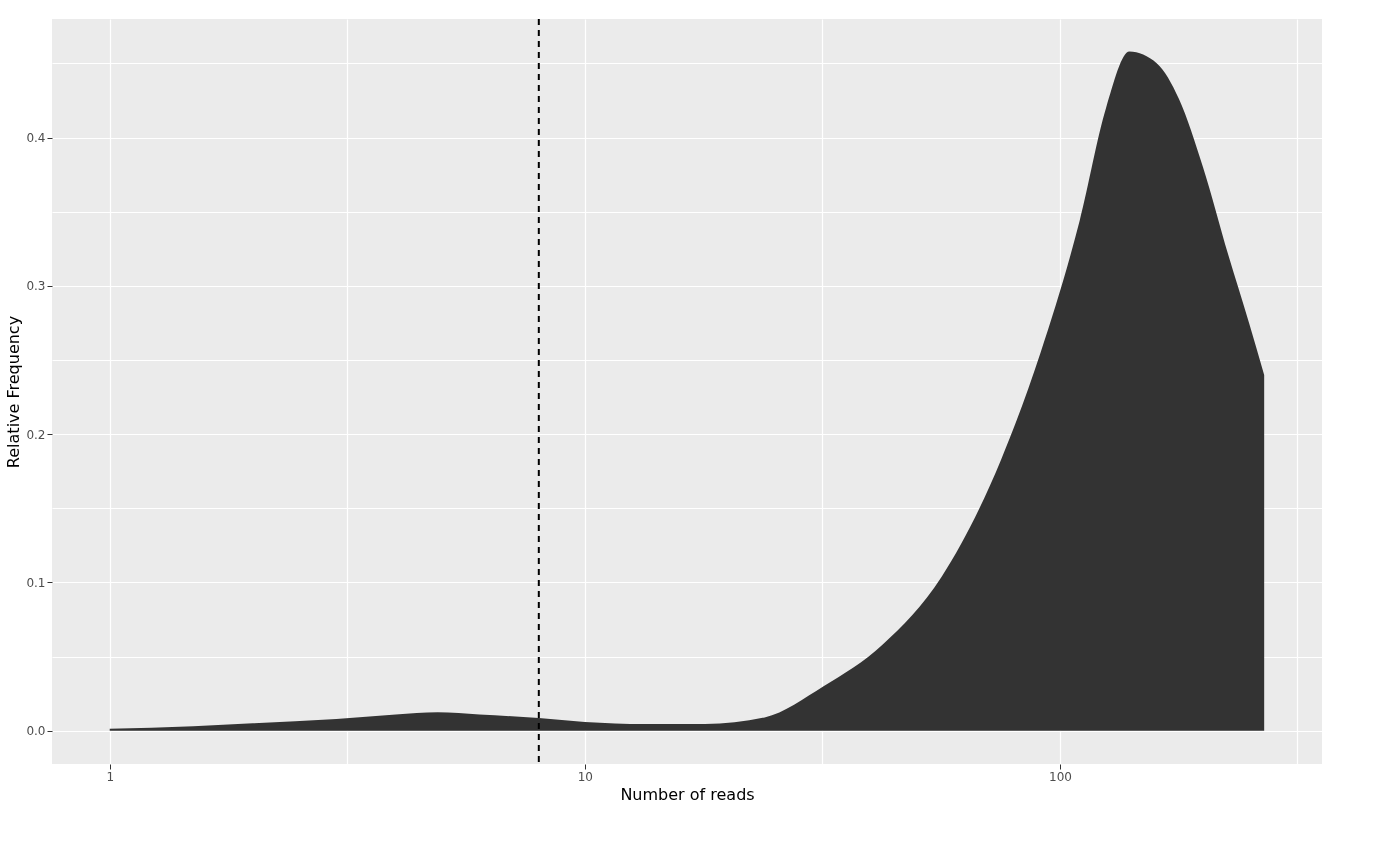 Image resolution: width=1400 pixels, height=866 pixels. I want to click on y-tick-label: 0.3, so click(36, 286).